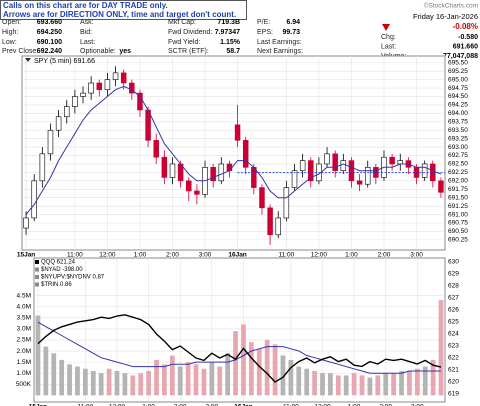 This screenshot has height=406, width=480. What do you see at coordinates (10, 32) in the screenshot?
I see `quote-label: High:` at bounding box center [10, 32].